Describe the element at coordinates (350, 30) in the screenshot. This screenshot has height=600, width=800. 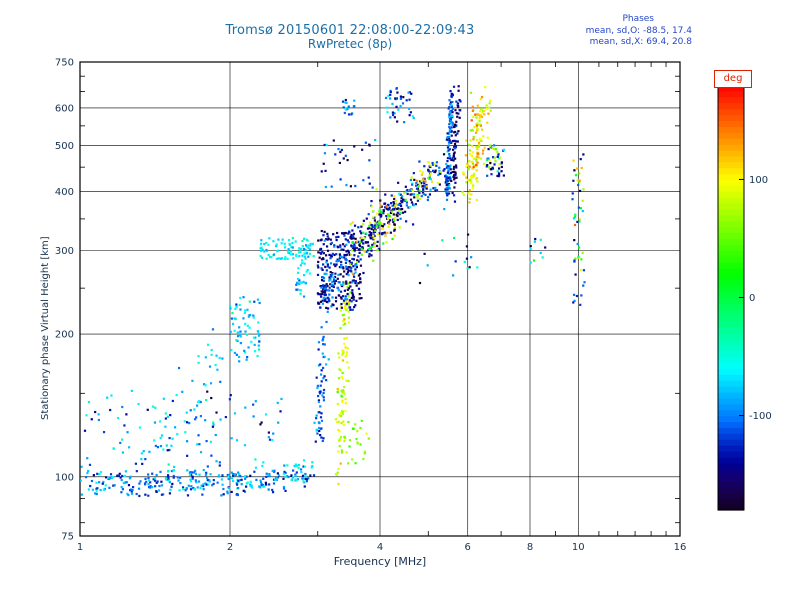
I see `chart-title: Tromsø 20150601 22:08:00-22:09:43` at that location.